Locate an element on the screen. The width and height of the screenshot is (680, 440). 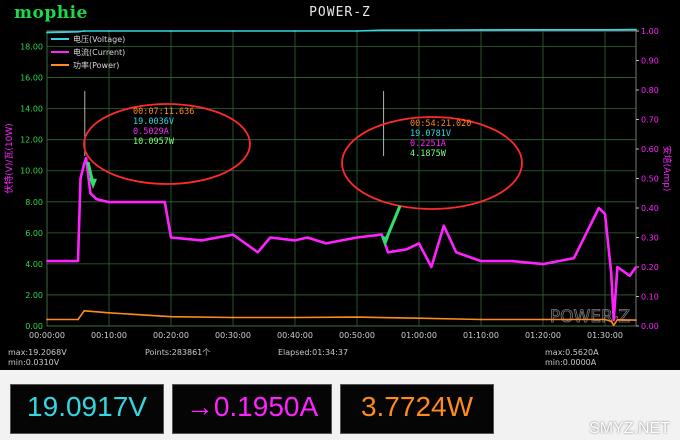
y-right-tick-label: 0.90 is located at coordinates (650, 61).